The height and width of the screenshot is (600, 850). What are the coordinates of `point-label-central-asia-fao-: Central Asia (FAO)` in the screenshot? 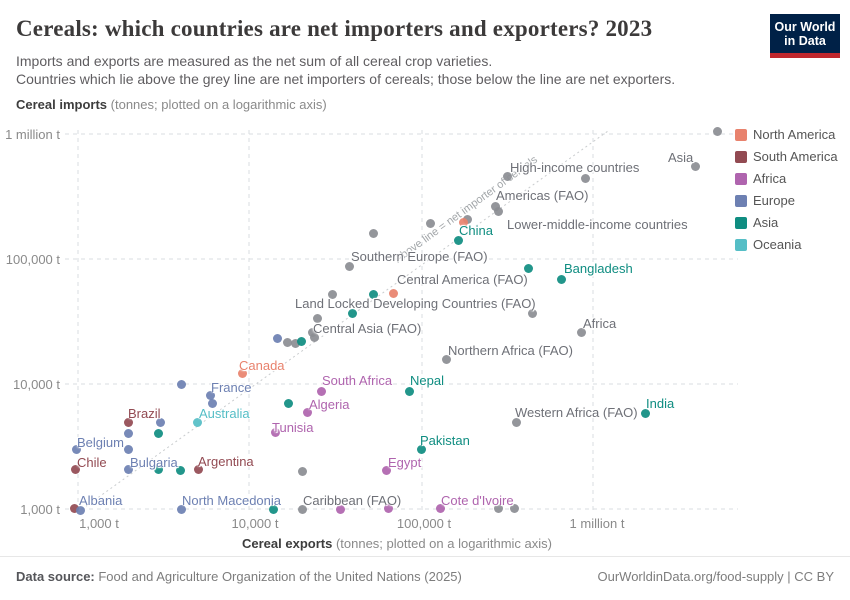 It's located at (367, 328).